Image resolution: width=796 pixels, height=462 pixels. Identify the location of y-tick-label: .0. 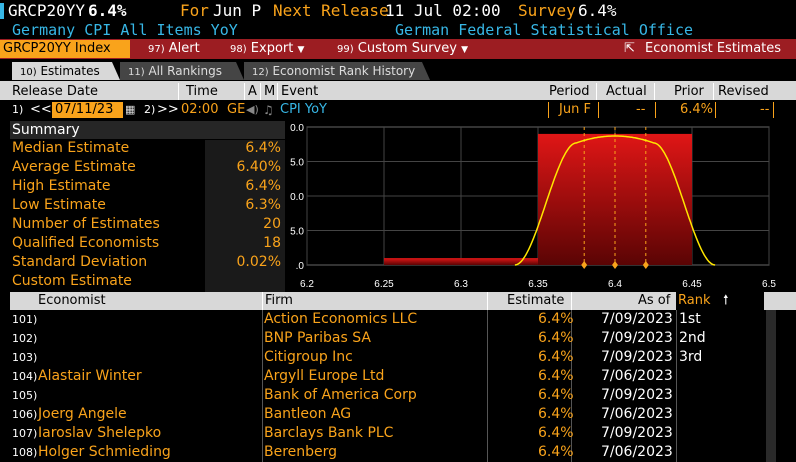
(300, 266).